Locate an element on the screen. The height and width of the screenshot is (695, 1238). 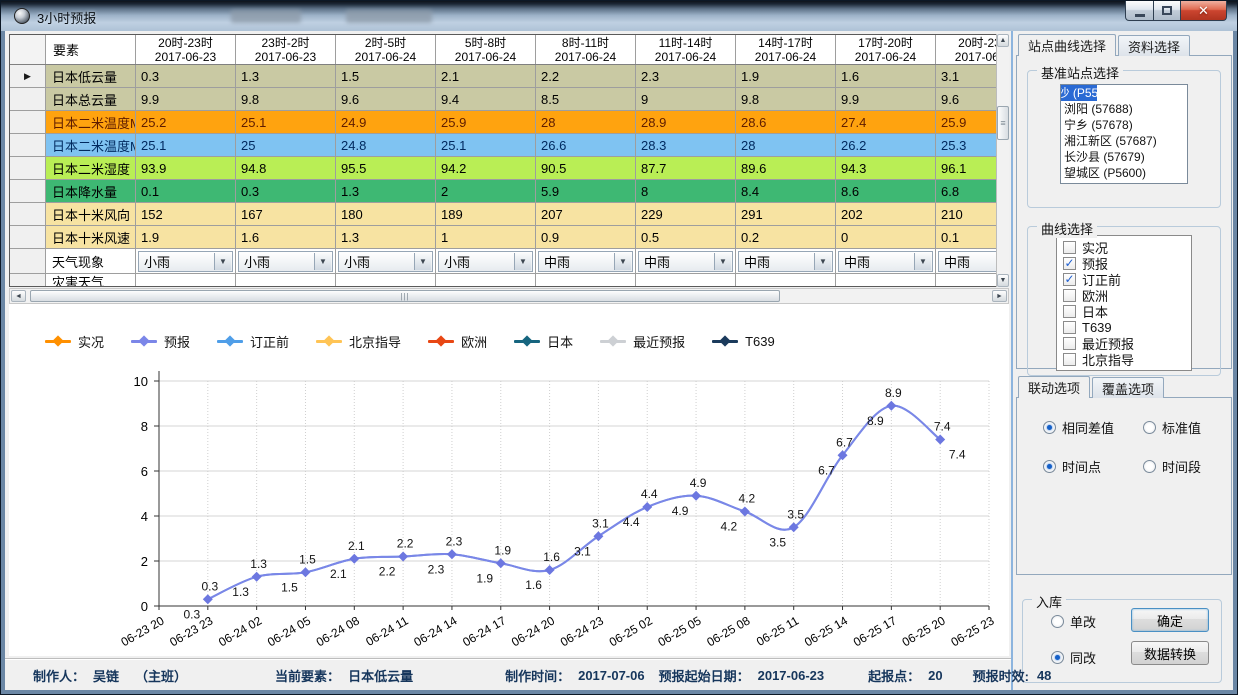
curve-checkbox-row: 实况 is located at coordinates (1127, 247).